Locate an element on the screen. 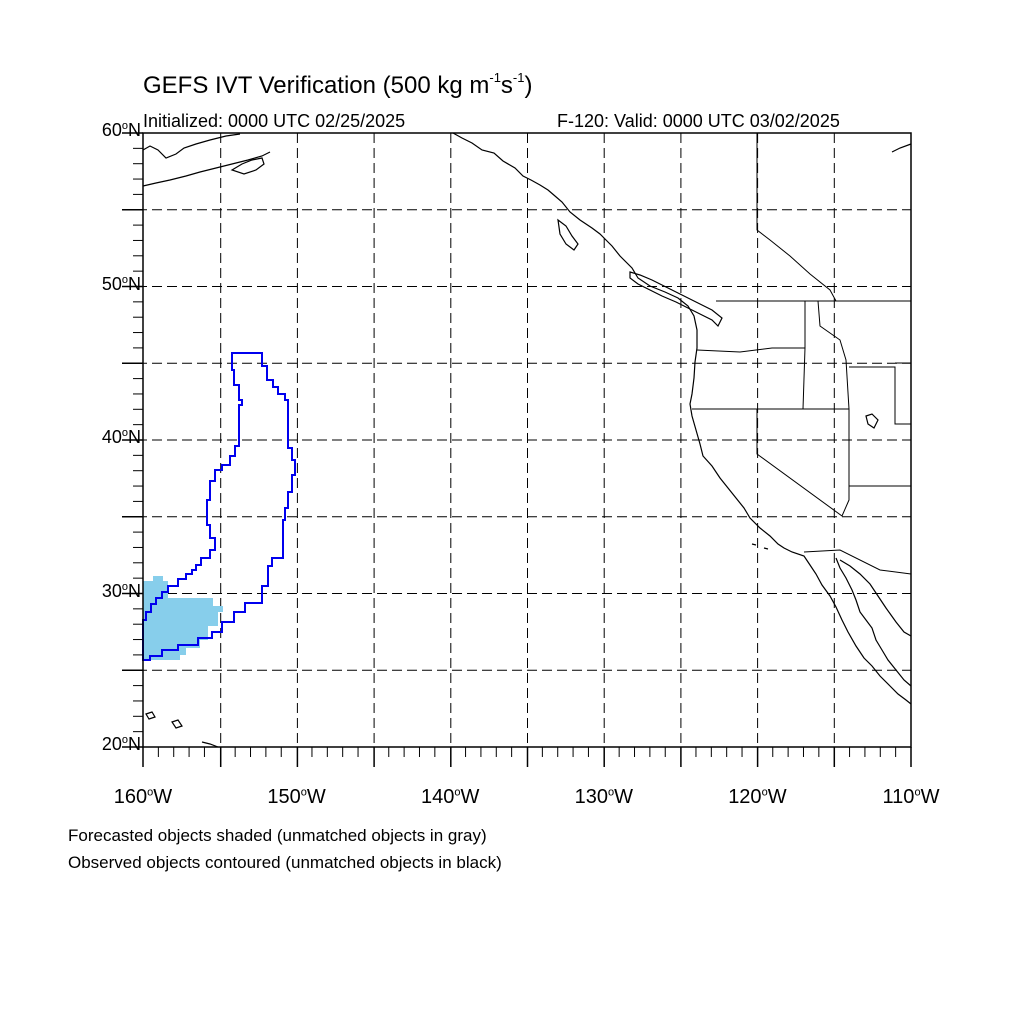 The width and height of the screenshot is (1024, 1024). lon-label: 120oW is located at coordinates (757, 797).